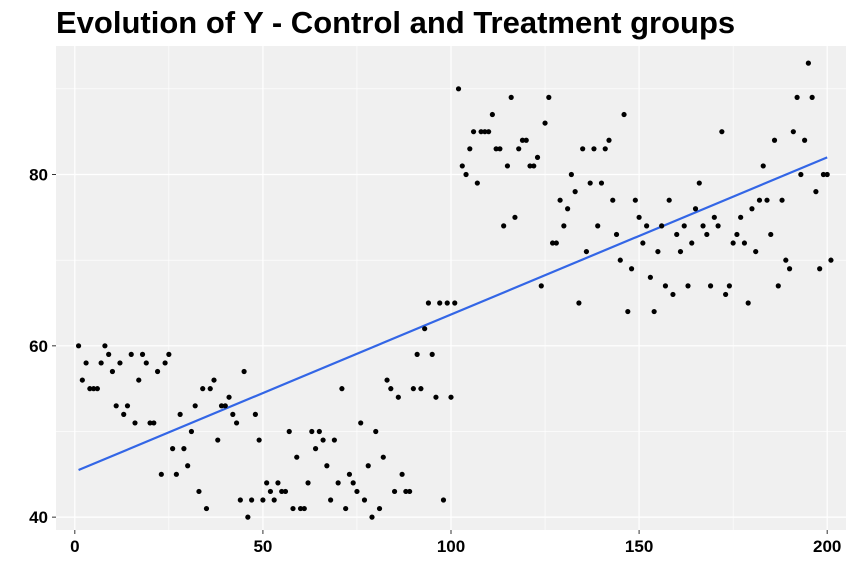  What do you see at coordinates (74, 546) in the screenshot?
I see `x-tick-label: 0` at bounding box center [74, 546].